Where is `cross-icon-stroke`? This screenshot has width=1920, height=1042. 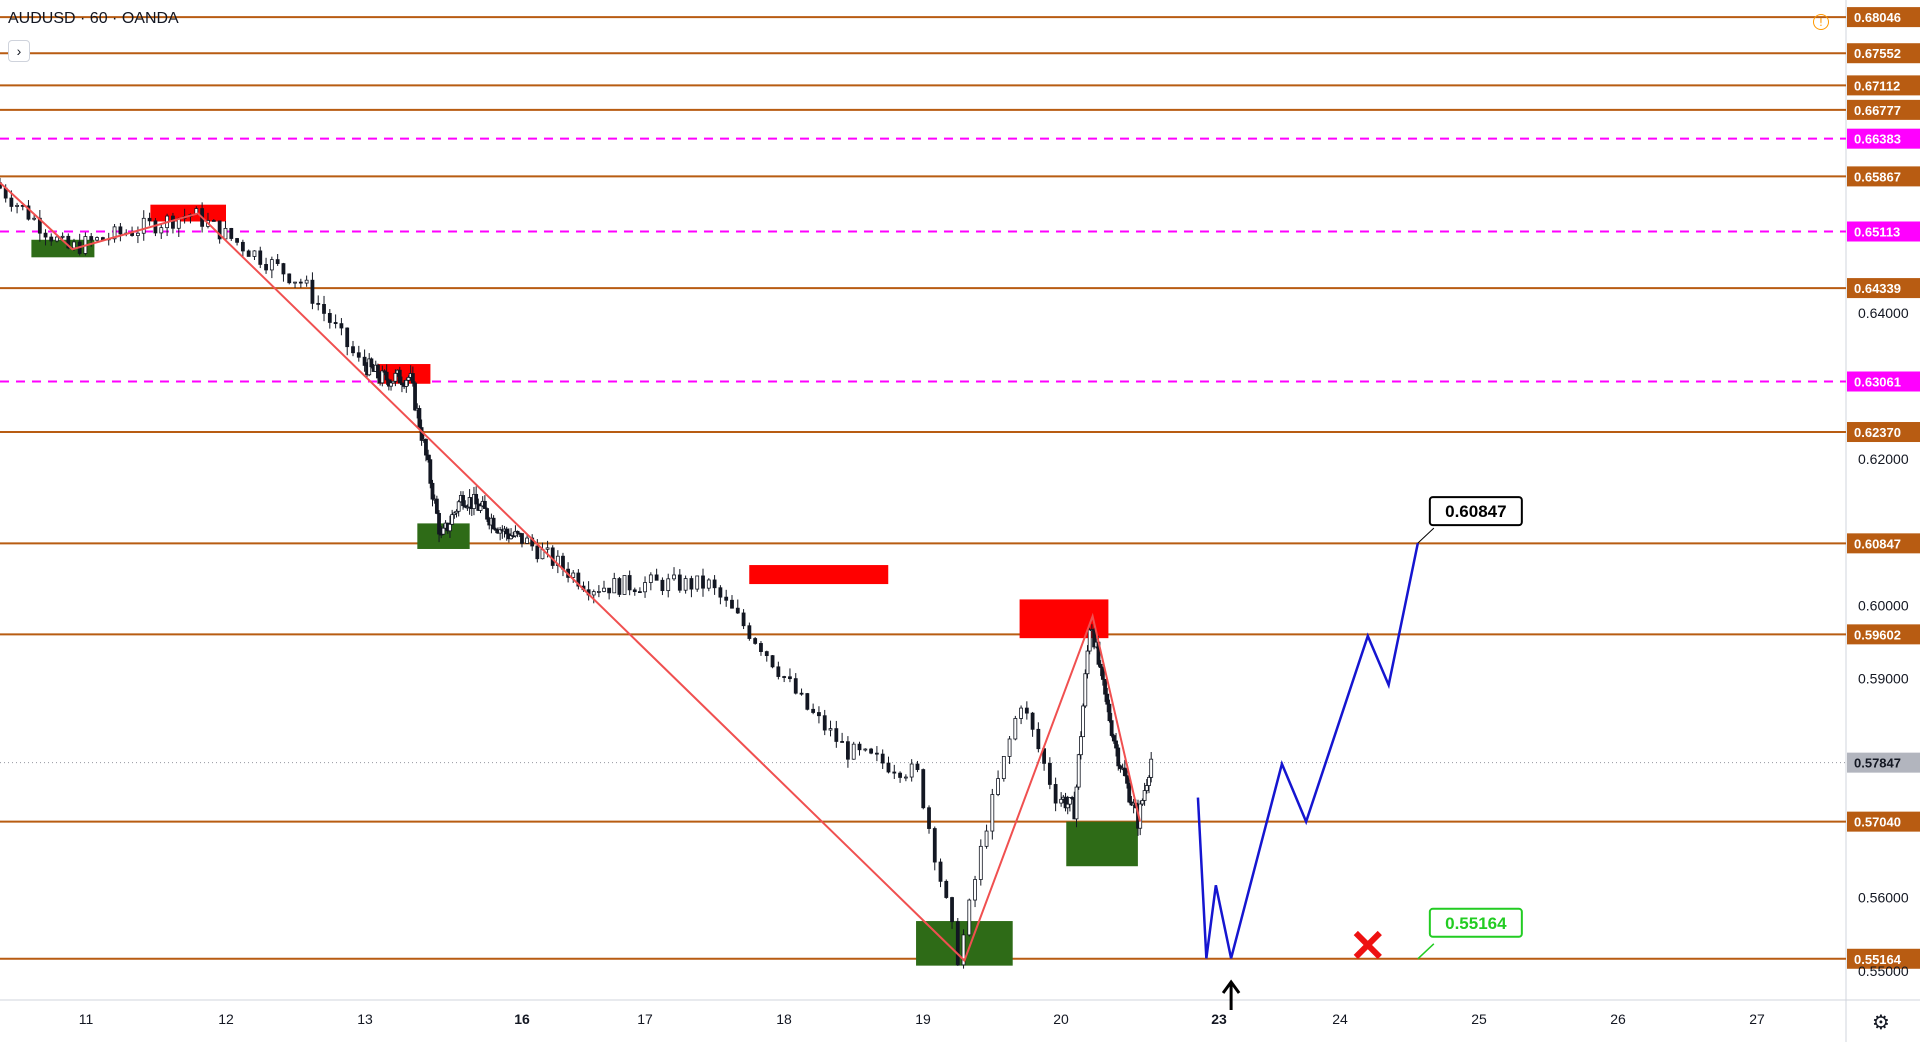 cross-icon-stroke is located at coordinates (1367, 945).